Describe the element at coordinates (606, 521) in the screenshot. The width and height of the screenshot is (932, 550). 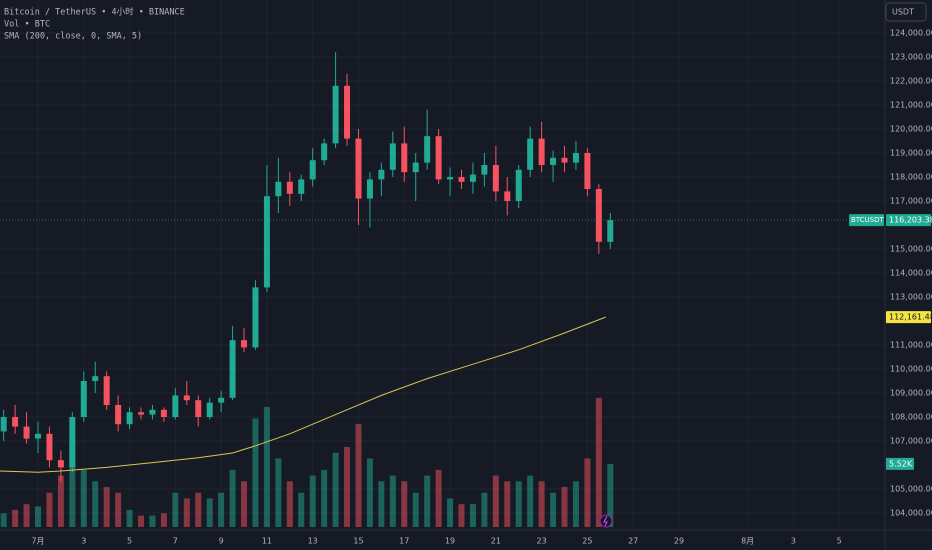
I see `event-icon` at that location.